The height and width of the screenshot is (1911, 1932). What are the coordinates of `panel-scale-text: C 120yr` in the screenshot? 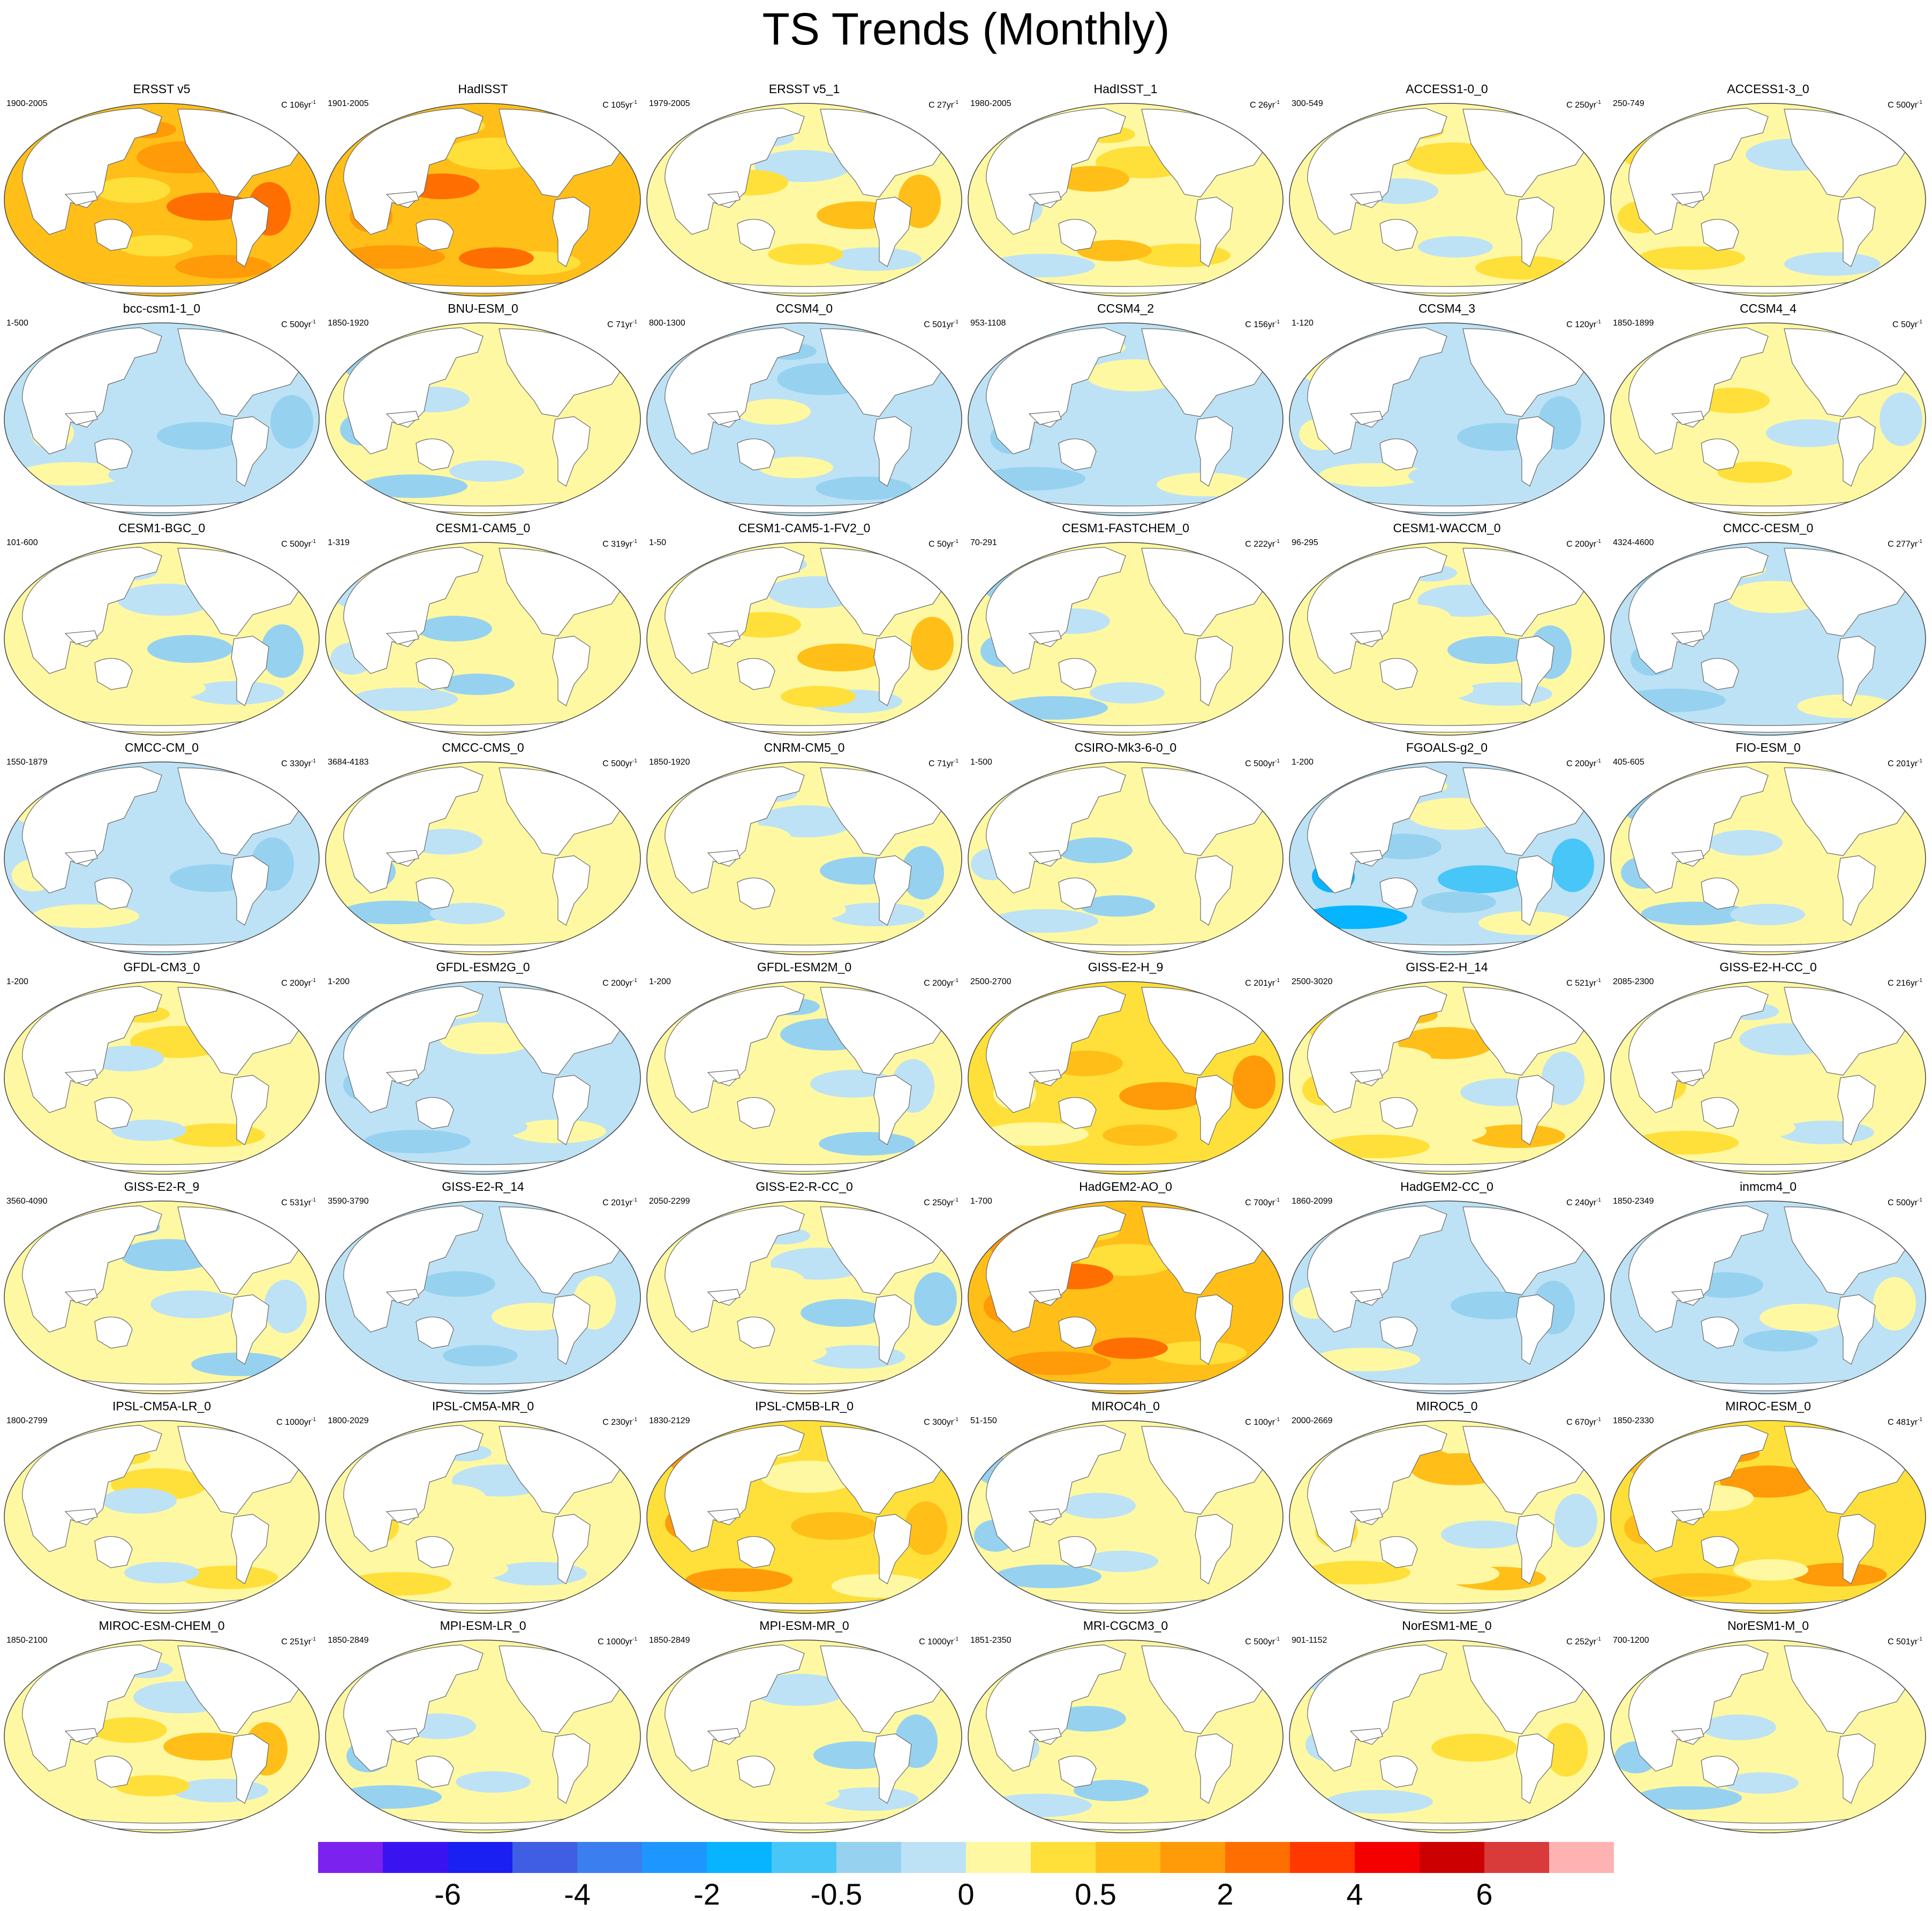 It's located at (1581, 324).